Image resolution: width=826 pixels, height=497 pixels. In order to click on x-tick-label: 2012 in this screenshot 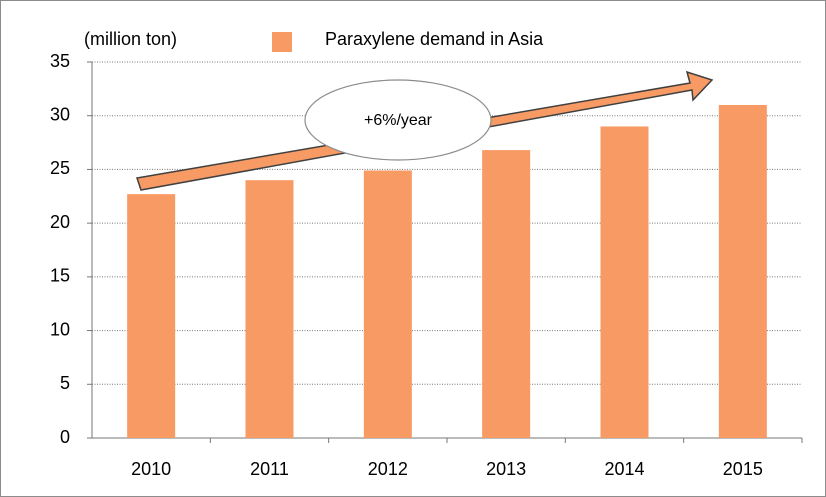, I will do `click(388, 469)`.